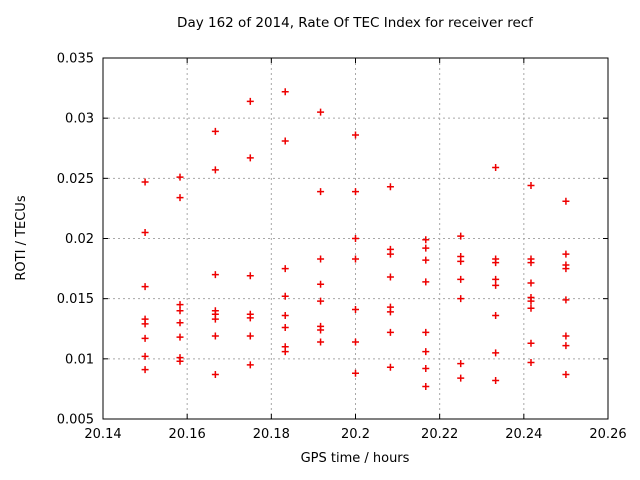 The image size is (640, 480). I want to click on x-tick-label: 20.24, so click(523, 434).